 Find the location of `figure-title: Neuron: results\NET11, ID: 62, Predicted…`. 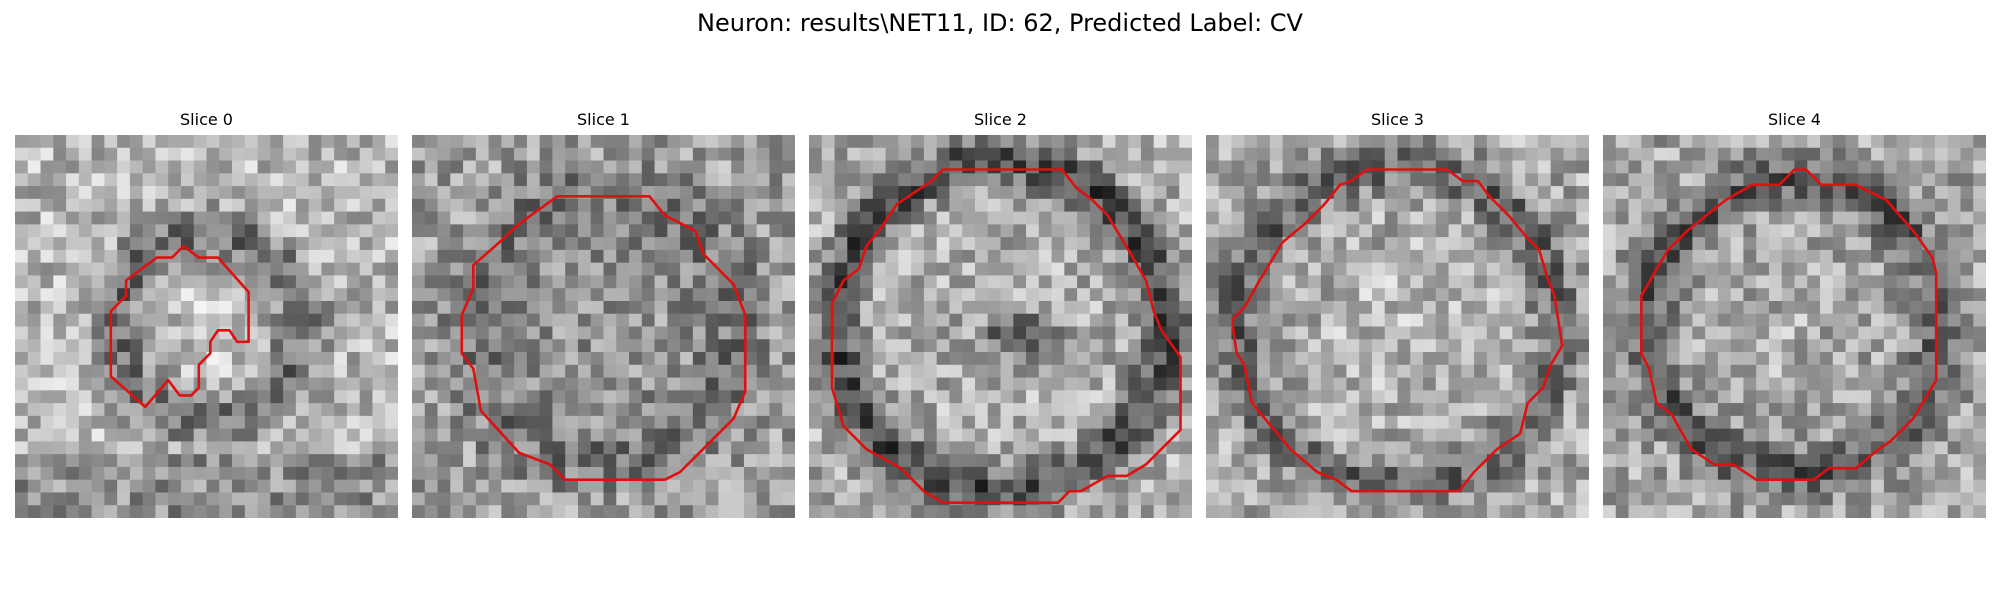

figure-title: Neuron: results\NET11, ID: 62, Predicted… is located at coordinates (1000, 23).